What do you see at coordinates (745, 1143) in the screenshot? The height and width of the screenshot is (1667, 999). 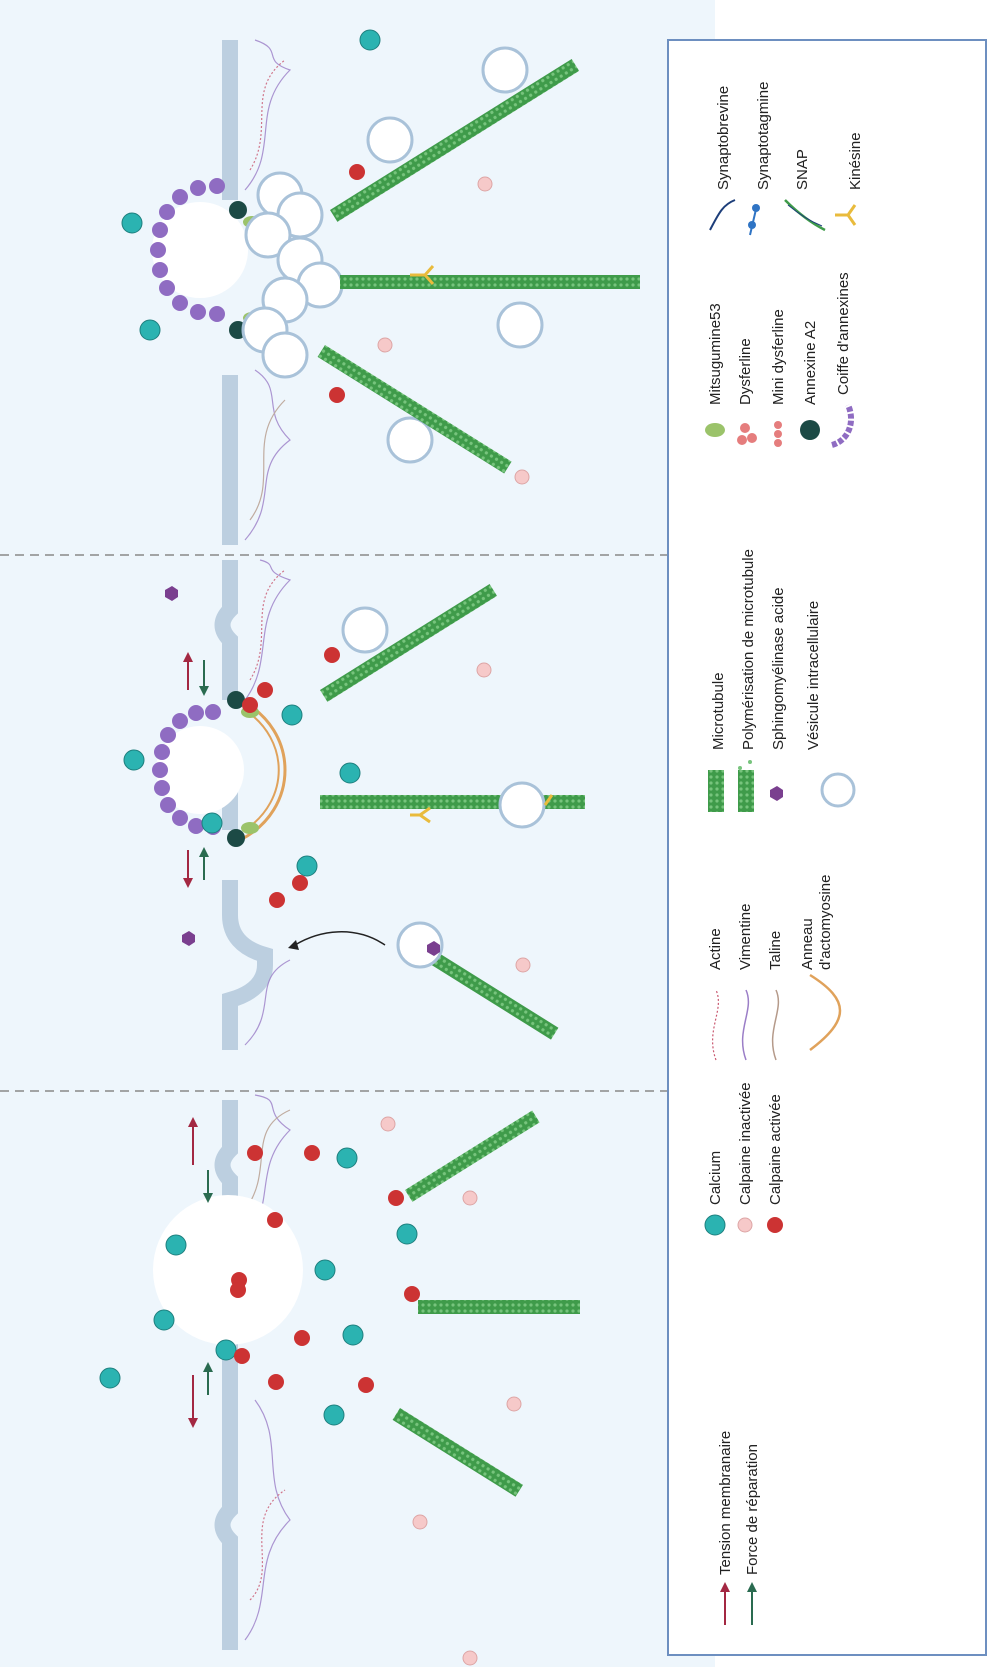 I see `svg-text: Calpaine inactivée` at bounding box center [745, 1143].